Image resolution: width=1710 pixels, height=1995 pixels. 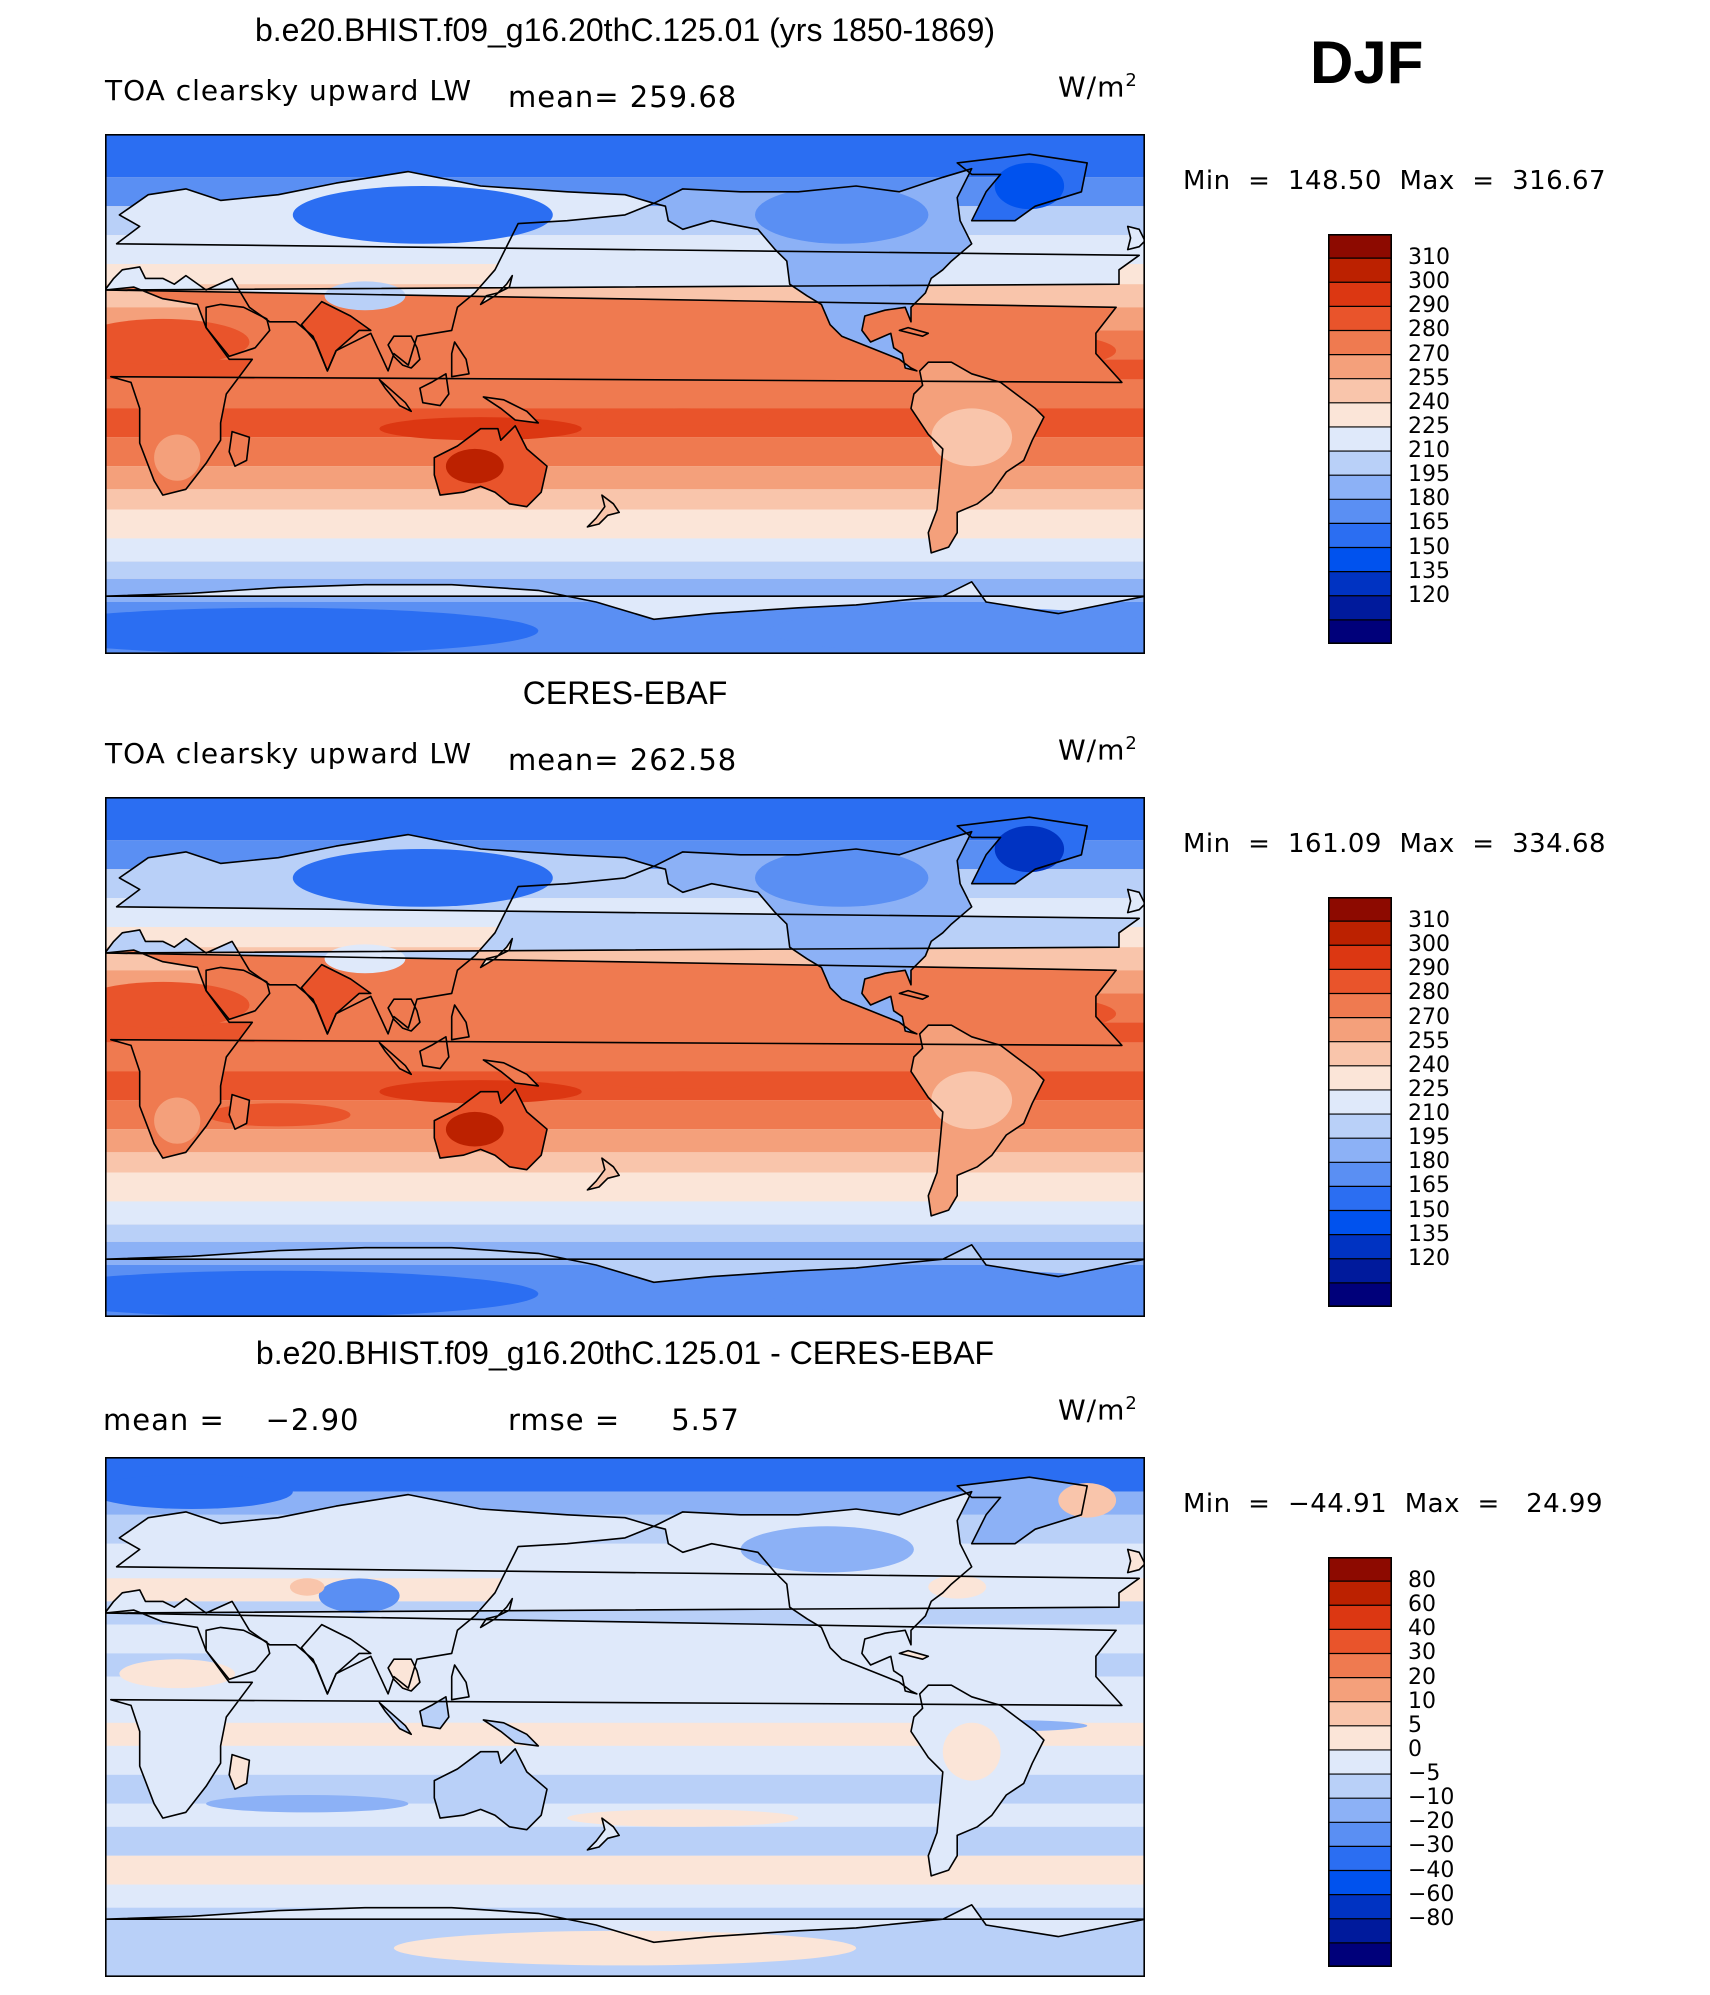 What do you see at coordinates (289, 90) in the screenshot?
I see `variable-label: TOA clearsky upward LW` at bounding box center [289, 90].